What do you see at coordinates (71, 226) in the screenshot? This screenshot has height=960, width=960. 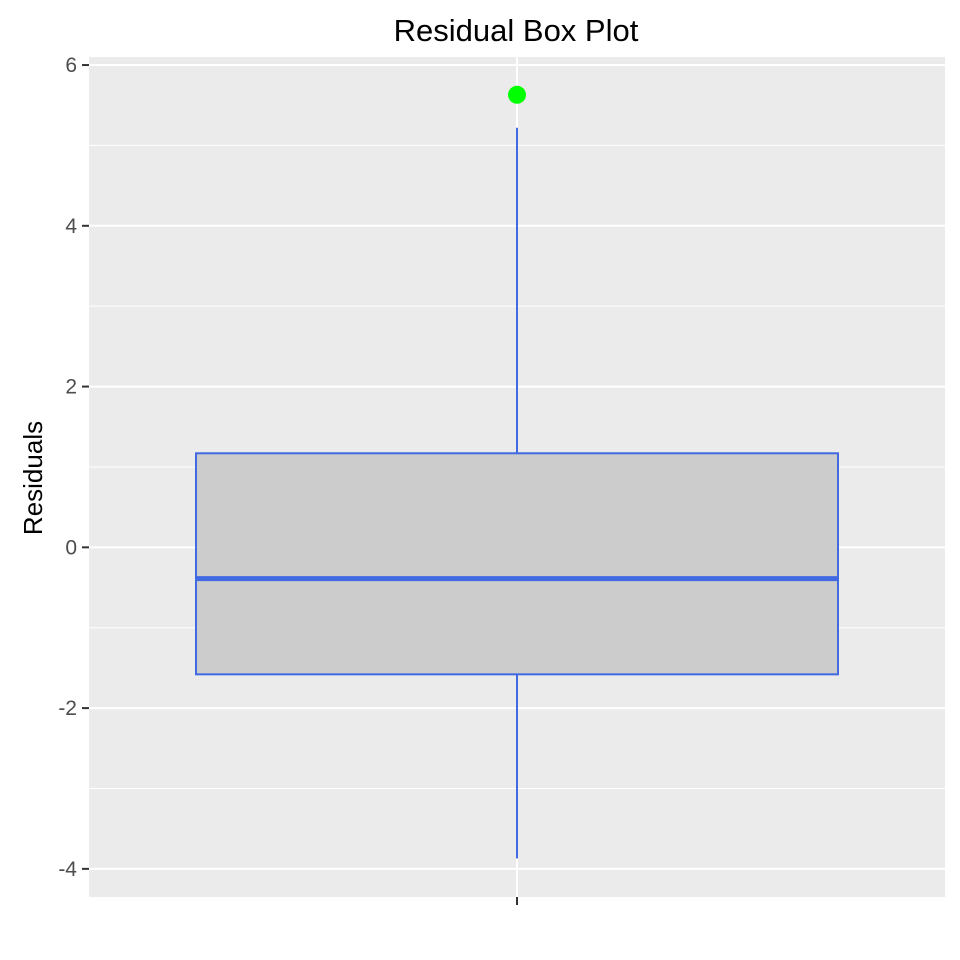 I see `y-tick-label: 4` at bounding box center [71, 226].